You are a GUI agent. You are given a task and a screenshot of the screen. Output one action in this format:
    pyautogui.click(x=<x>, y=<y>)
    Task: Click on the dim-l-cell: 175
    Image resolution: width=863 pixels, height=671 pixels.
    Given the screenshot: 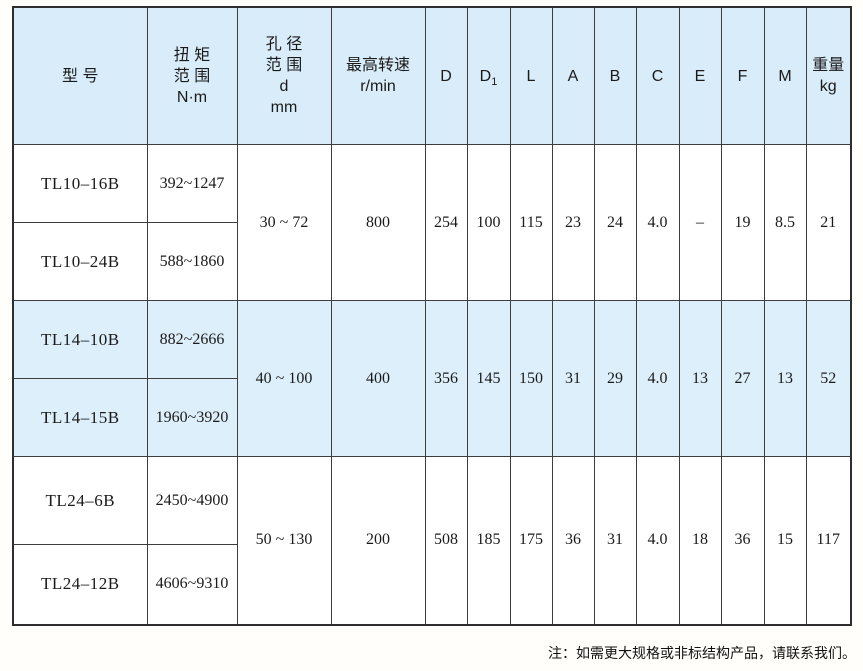 What is the action you would take?
    pyautogui.click(x=531, y=540)
    